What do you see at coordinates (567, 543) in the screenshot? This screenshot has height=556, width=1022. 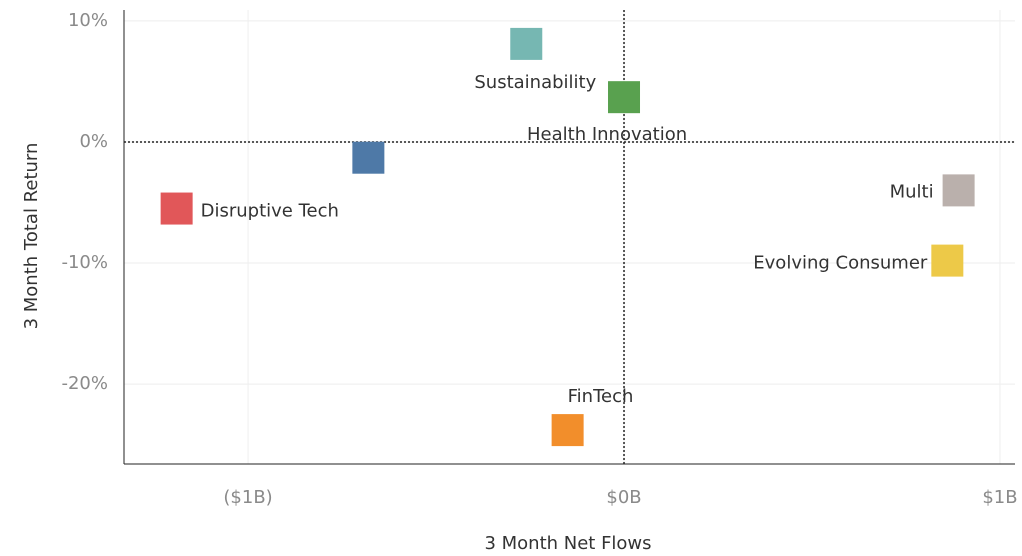 I see `x-axis-title: 3 Month Net Flows` at bounding box center [567, 543].